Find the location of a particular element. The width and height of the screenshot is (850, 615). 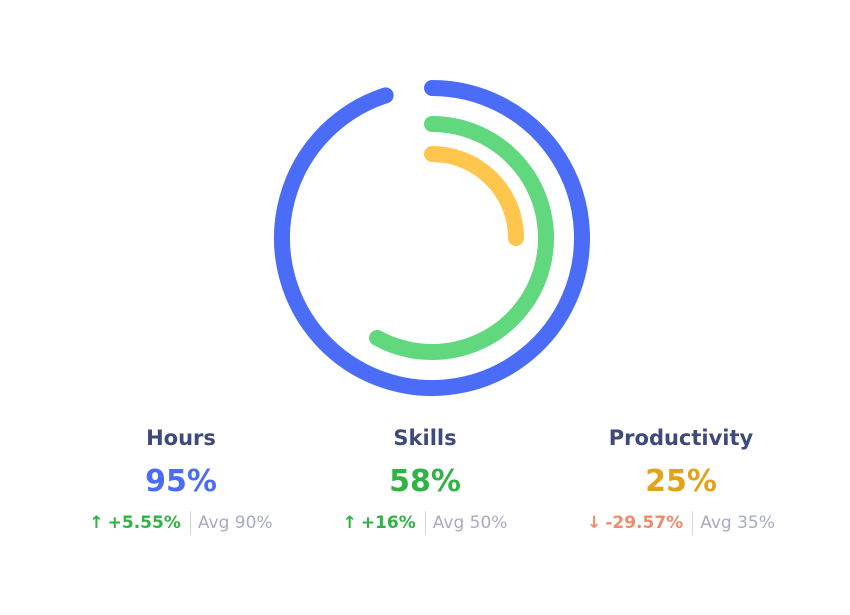

metric-name: Skills is located at coordinates (425, 438).